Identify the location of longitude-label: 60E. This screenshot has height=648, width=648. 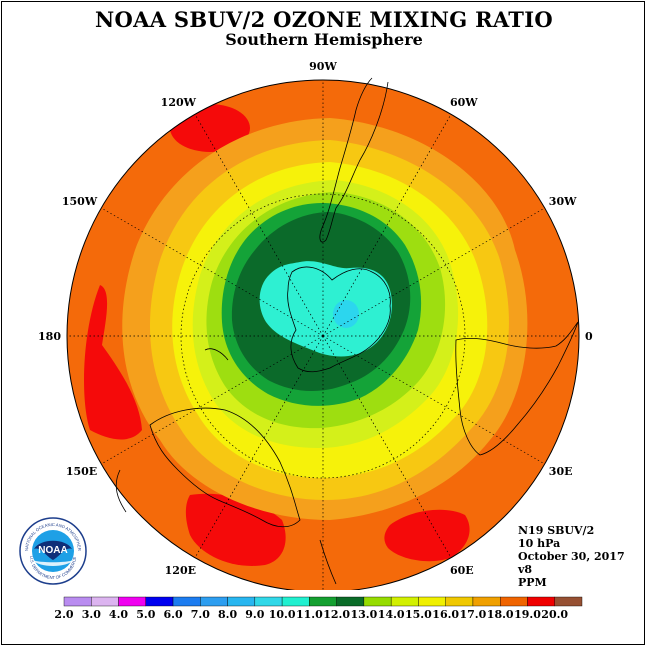
(462, 570).